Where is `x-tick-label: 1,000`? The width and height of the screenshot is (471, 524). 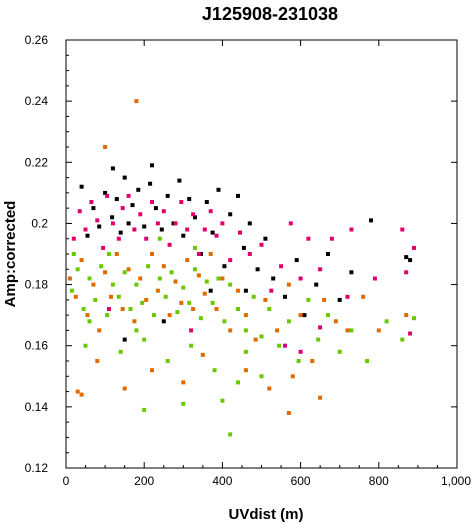 x-tick-label: 1,000 is located at coordinates (456, 481).